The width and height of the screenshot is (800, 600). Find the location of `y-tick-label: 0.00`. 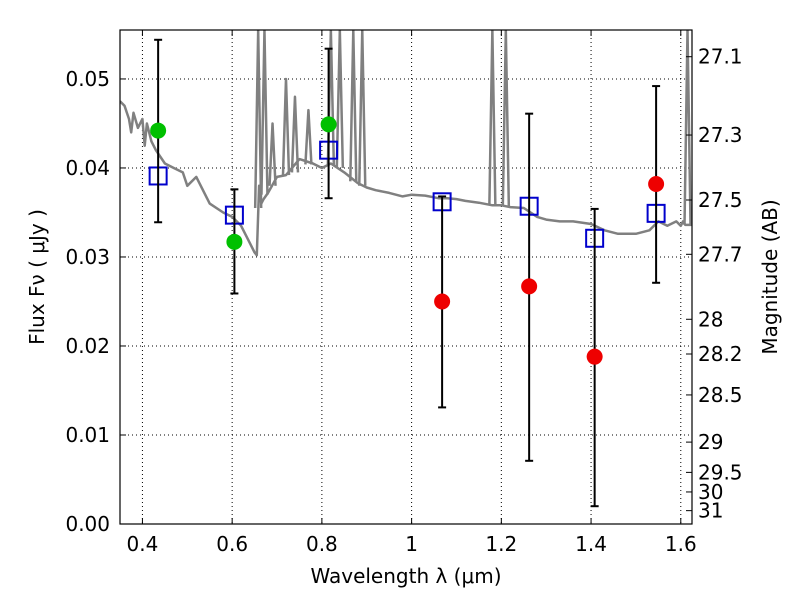

y-tick-label: 0.00 is located at coordinates (87, 524).